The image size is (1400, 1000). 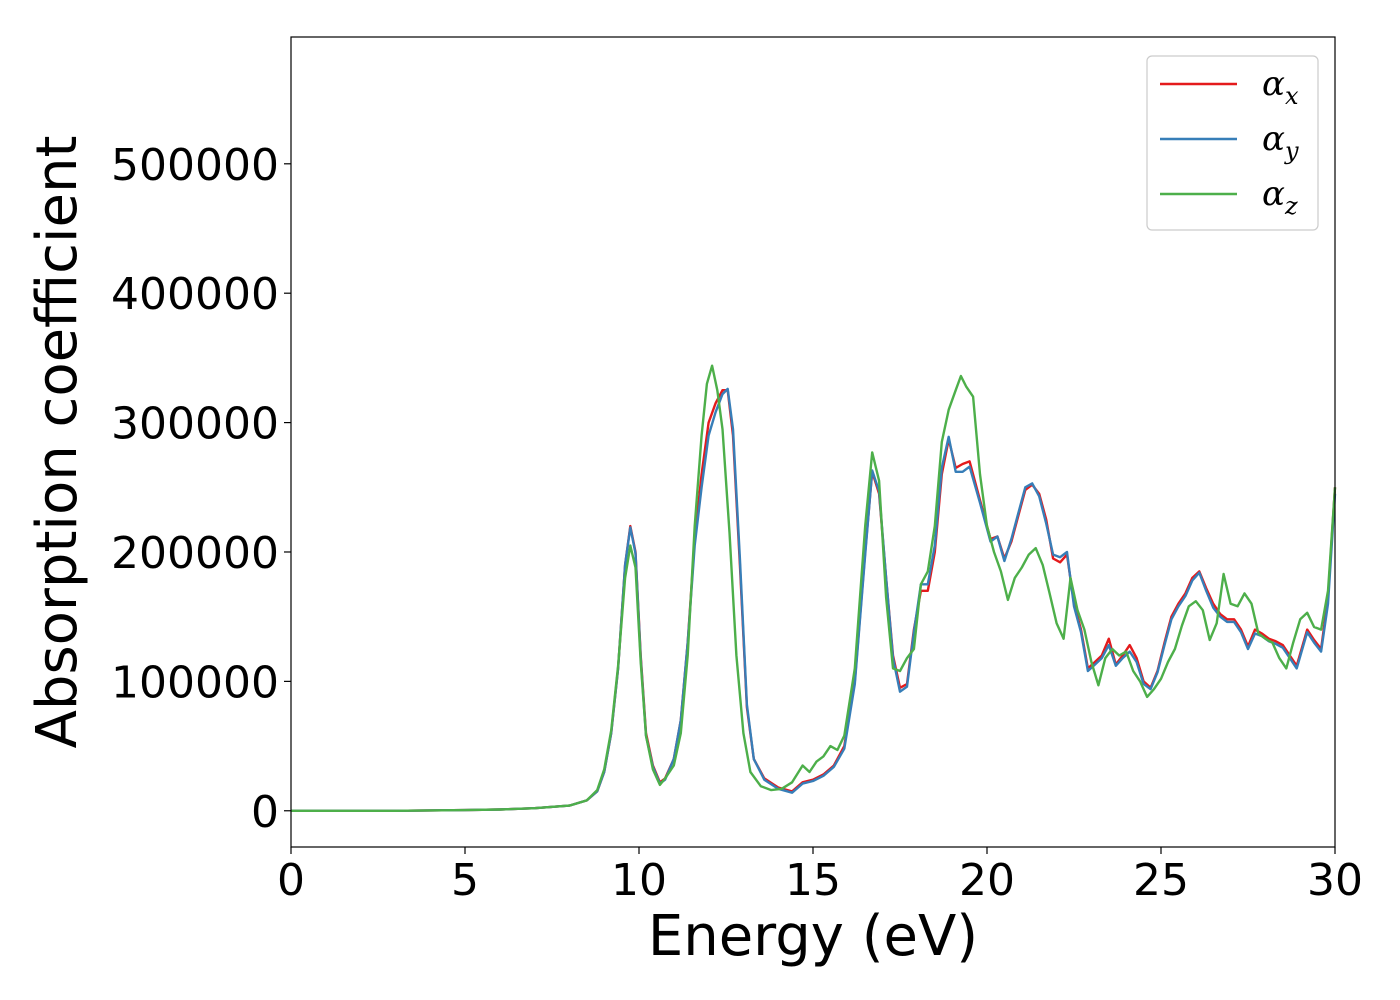 What do you see at coordinates (265, 812) in the screenshot?
I see `y-tick-label: 0` at bounding box center [265, 812].